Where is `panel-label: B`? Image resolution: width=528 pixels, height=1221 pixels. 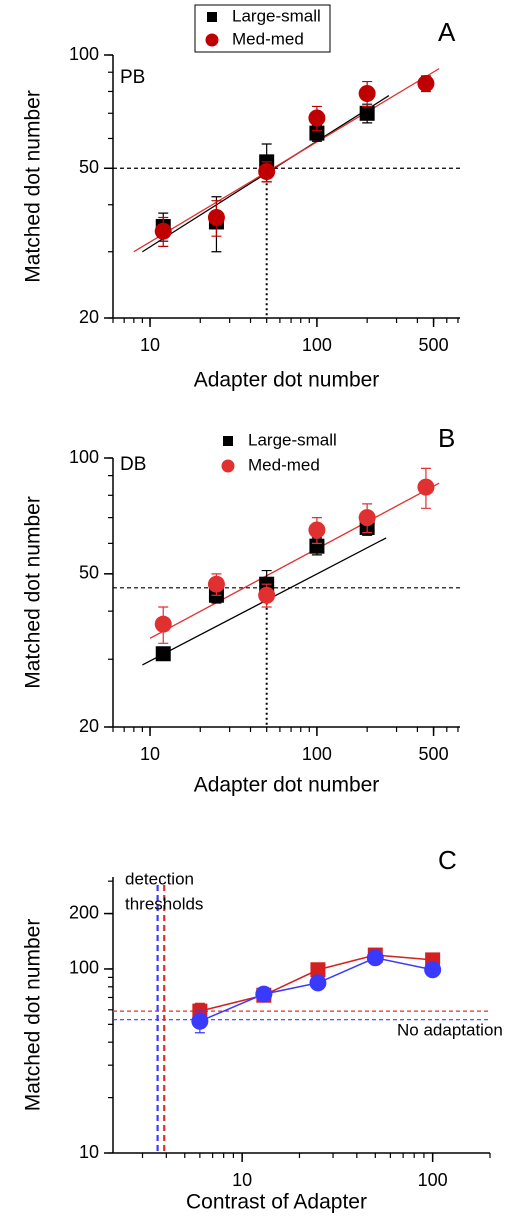 panel-label: B is located at coordinates (446, 438).